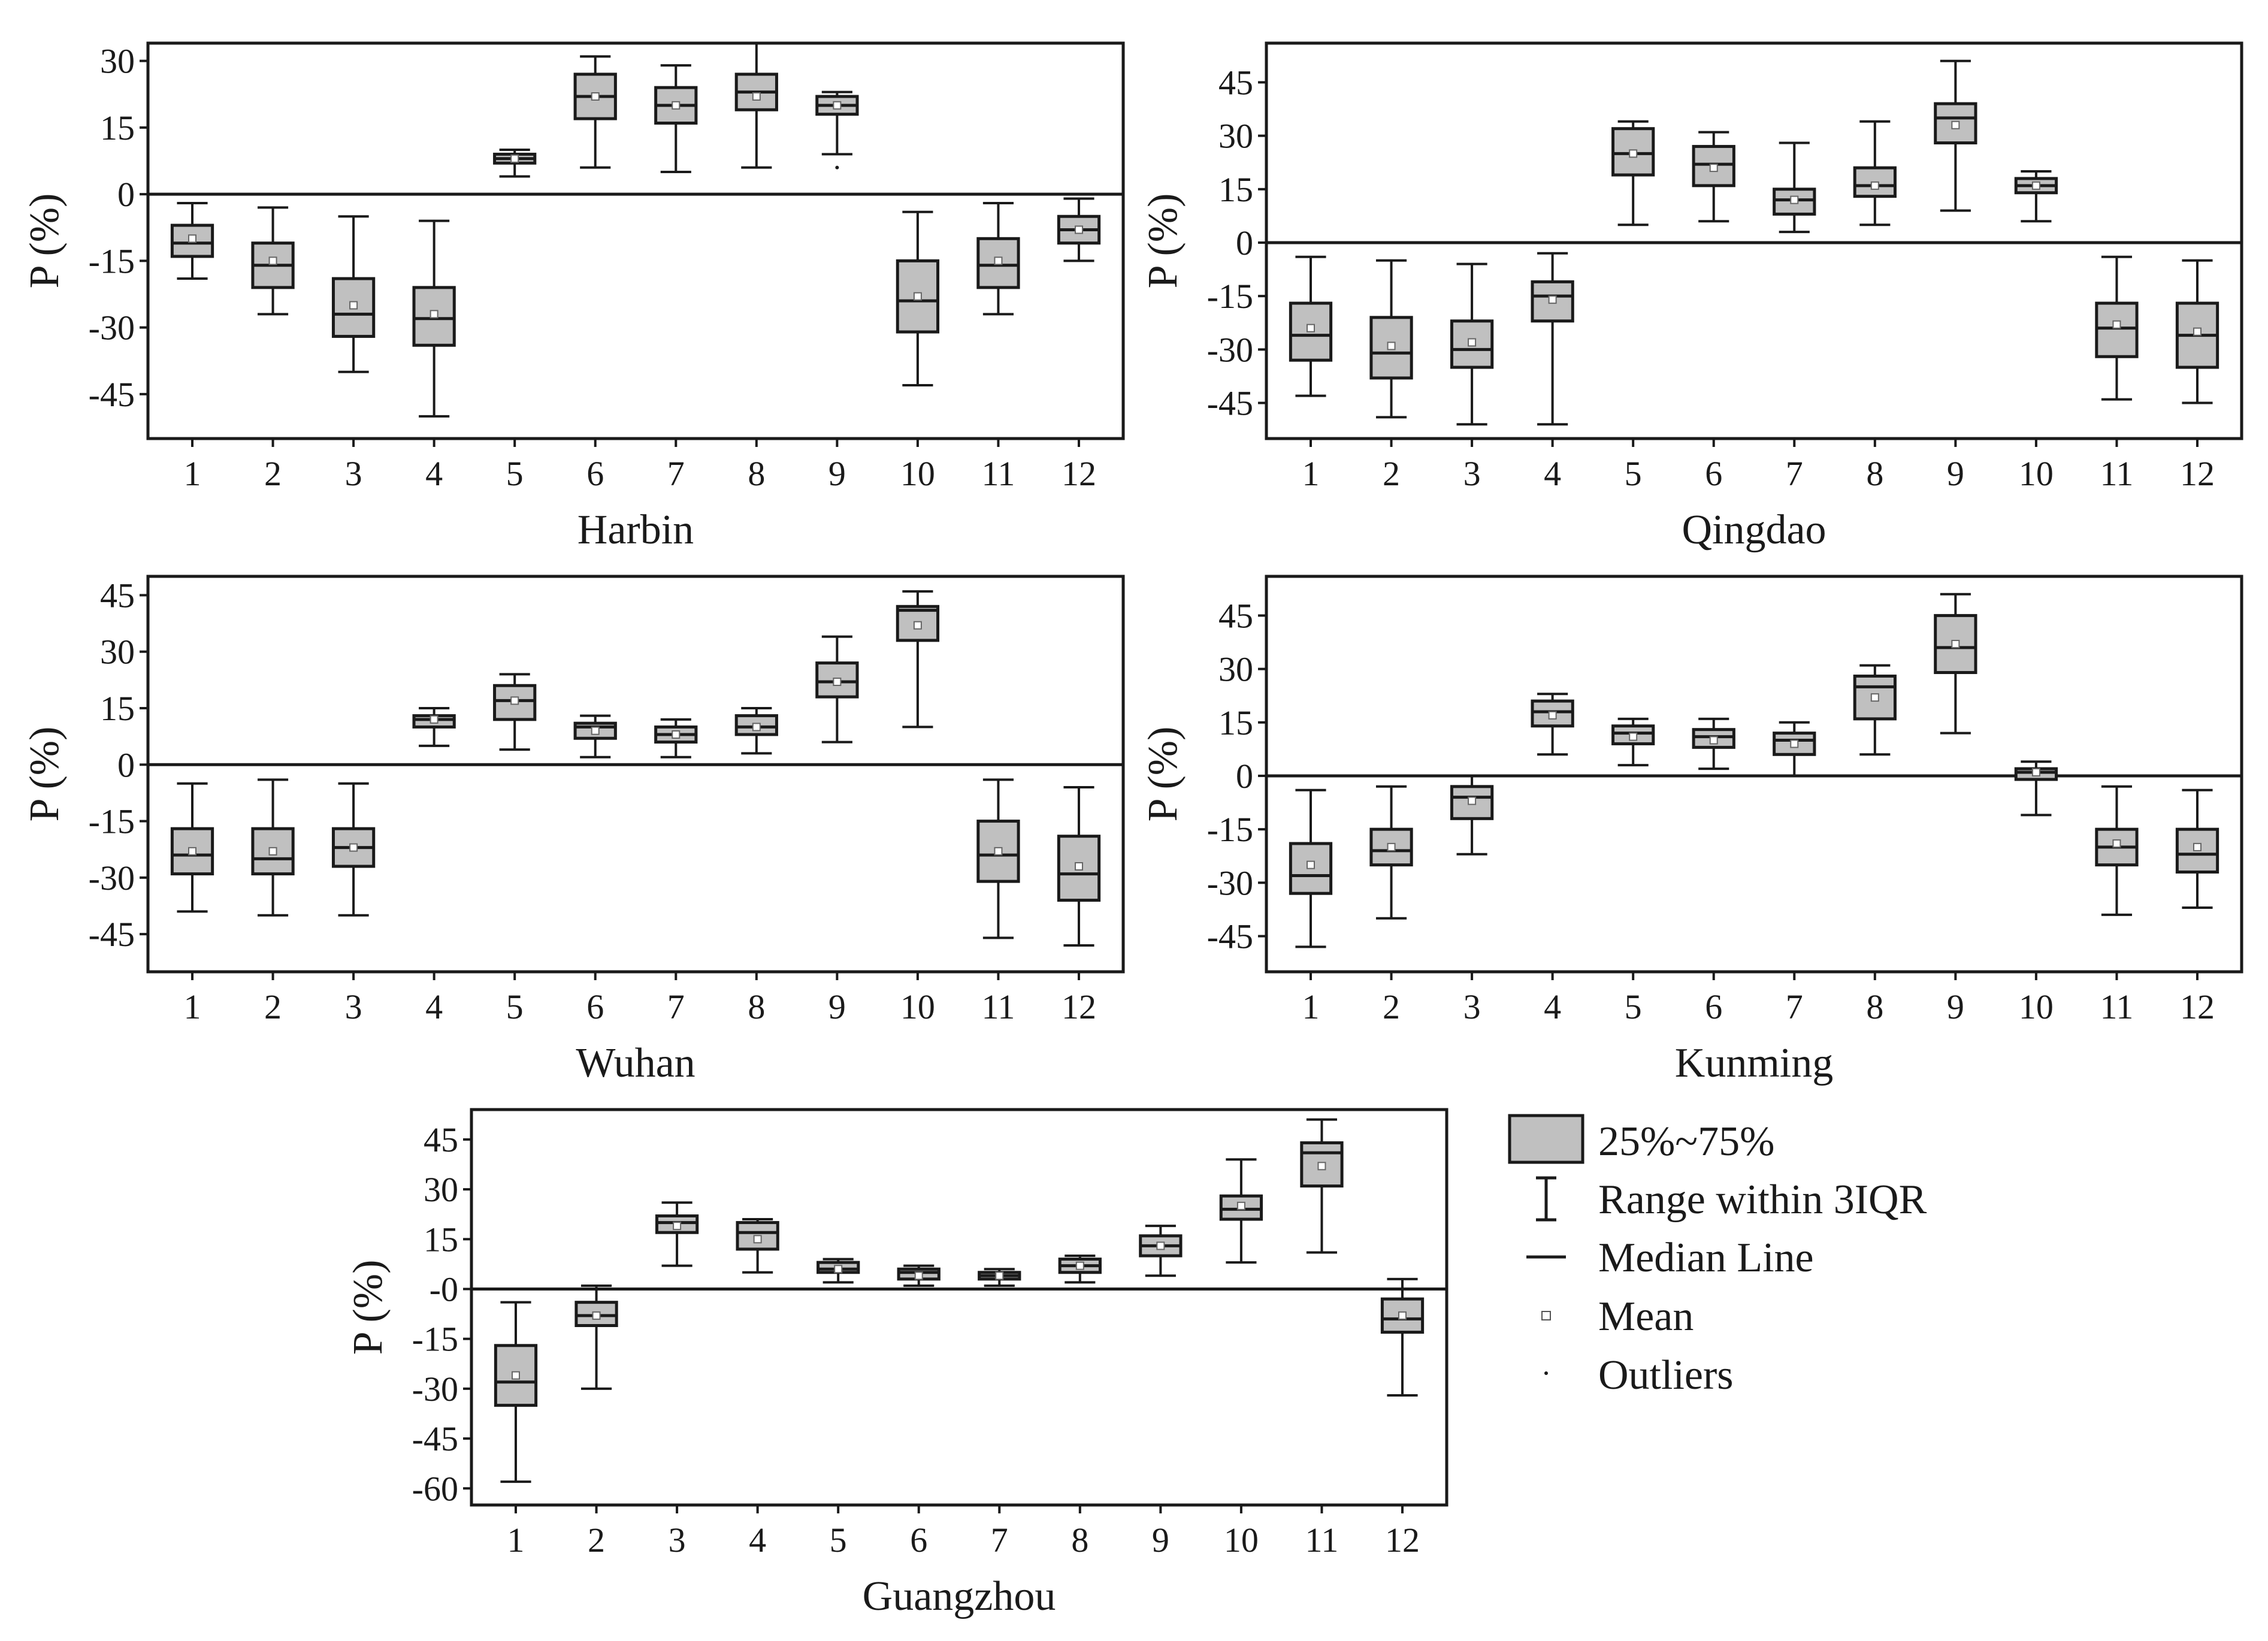 The height and width of the screenshot is (1641, 2268). Describe the element at coordinates (1686, 1142) in the screenshot. I see `legend-box-label: 25%~75%` at that location.